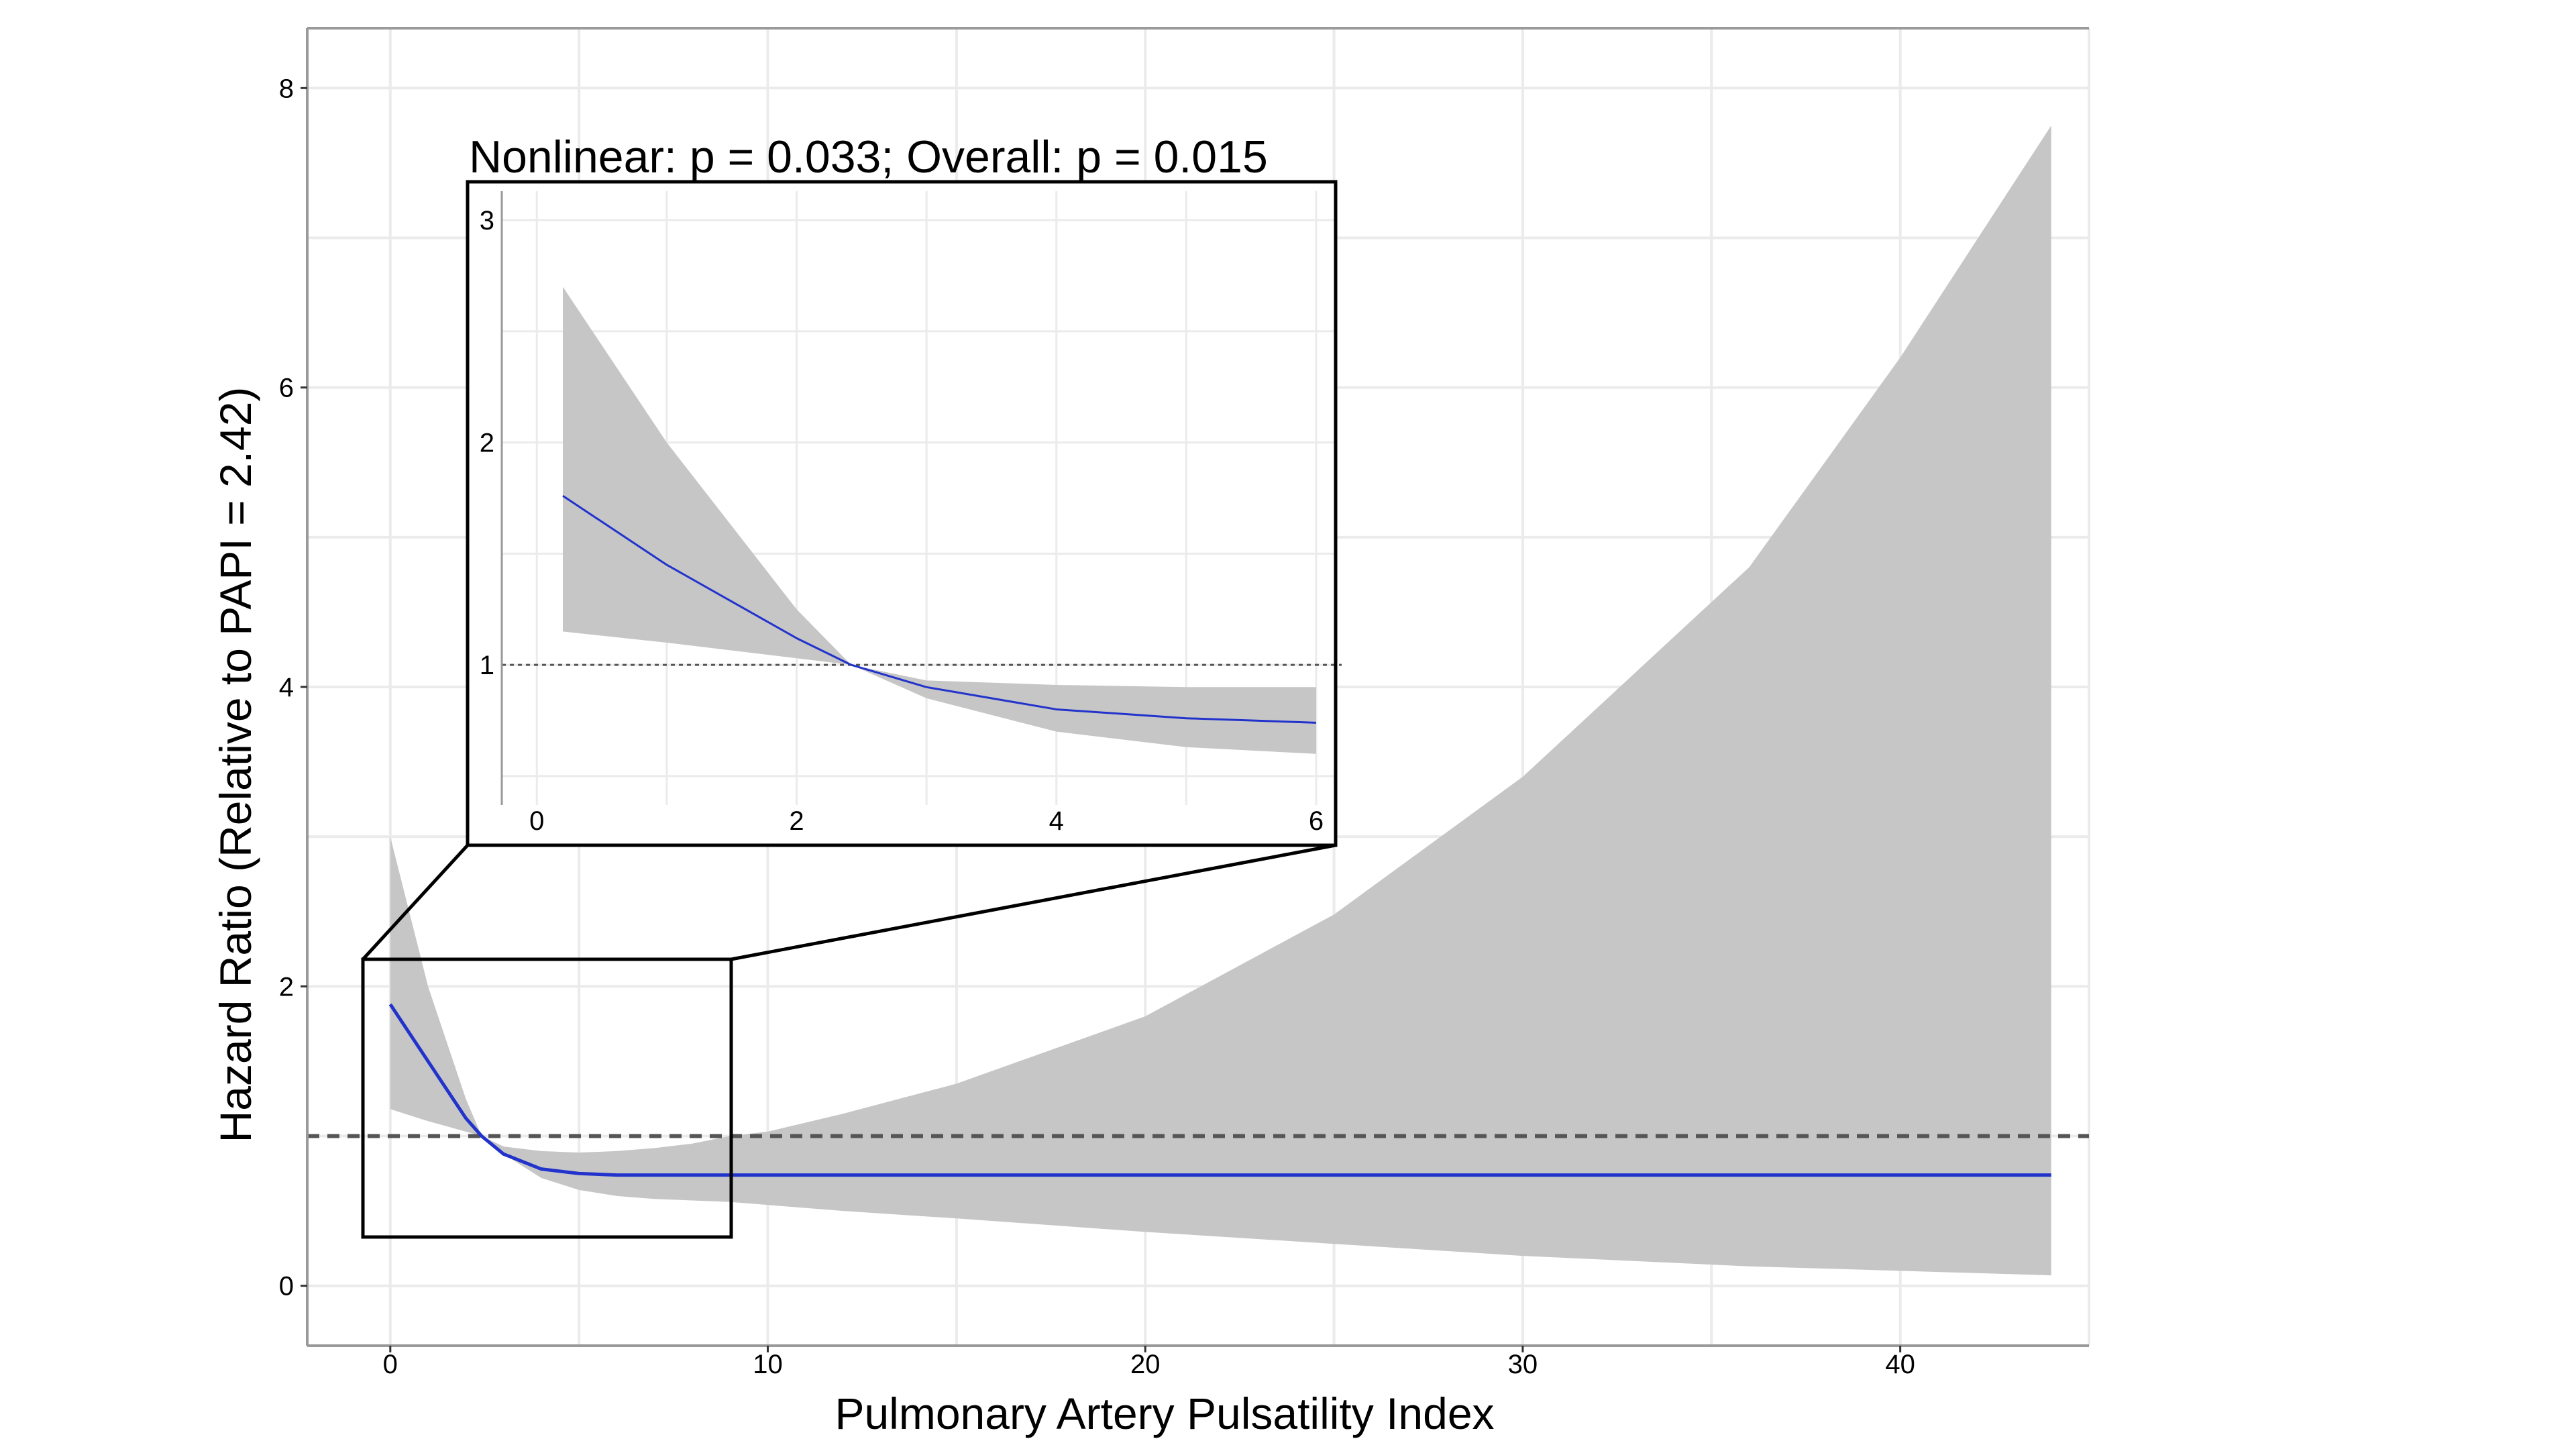  Describe the element at coordinates (1145, 1364) in the screenshot. I see `x-tick-label: 20` at that location.